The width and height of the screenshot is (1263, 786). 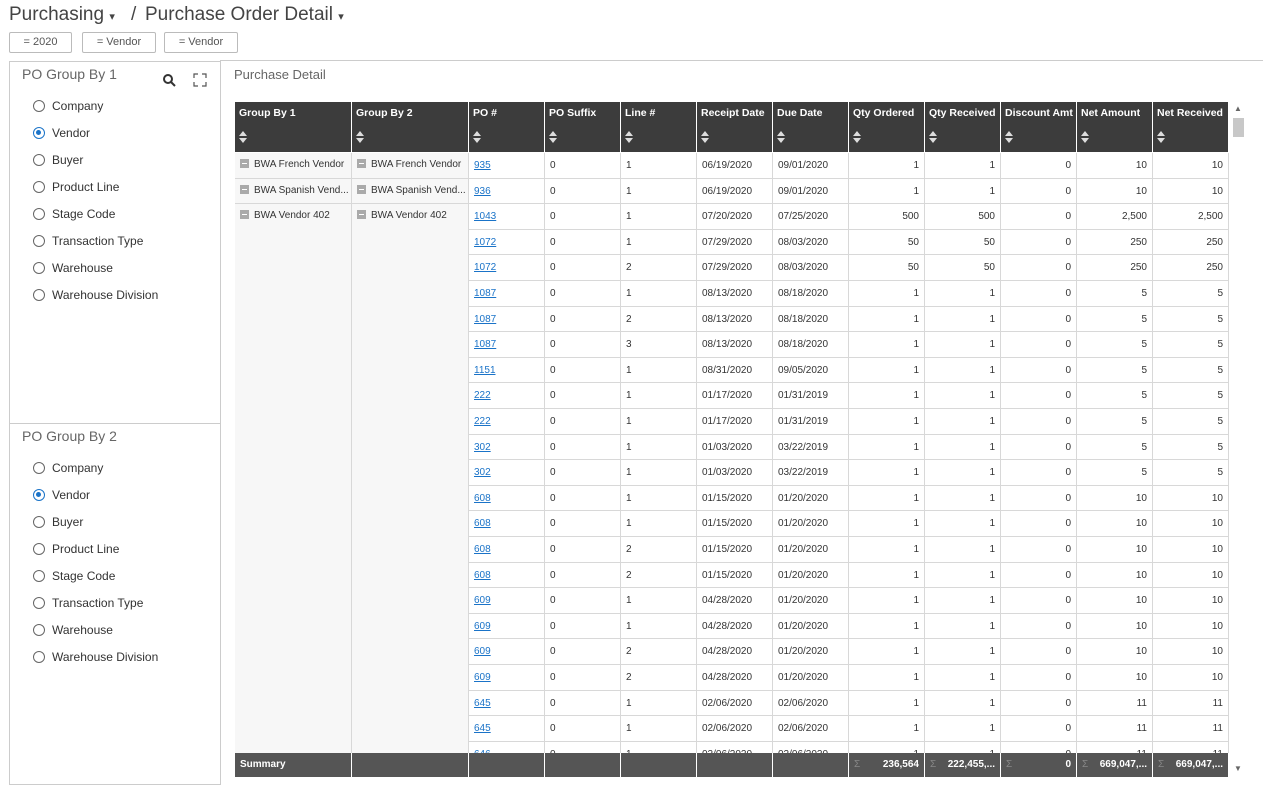 I want to click on column-header: Receipt Date, so click(x=735, y=127).